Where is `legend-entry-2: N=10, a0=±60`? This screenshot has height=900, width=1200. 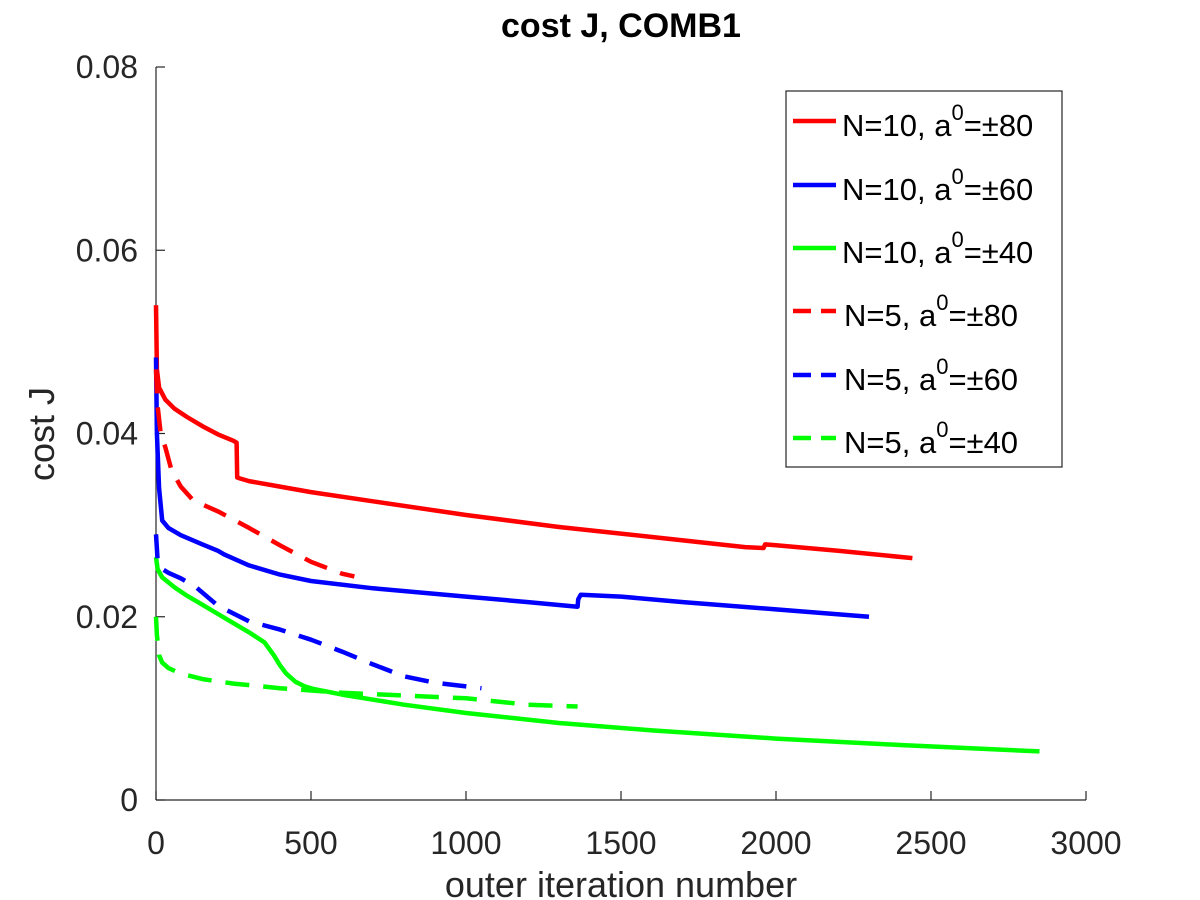
legend-entry-2: N=10, a0=±60 is located at coordinates (913, 185).